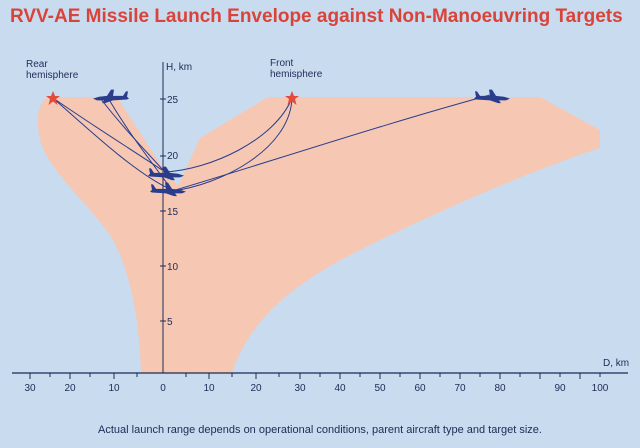  Describe the element at coordinates (380, 388) in the screenshot. I see `d-tick-front-50: 50` at that location.